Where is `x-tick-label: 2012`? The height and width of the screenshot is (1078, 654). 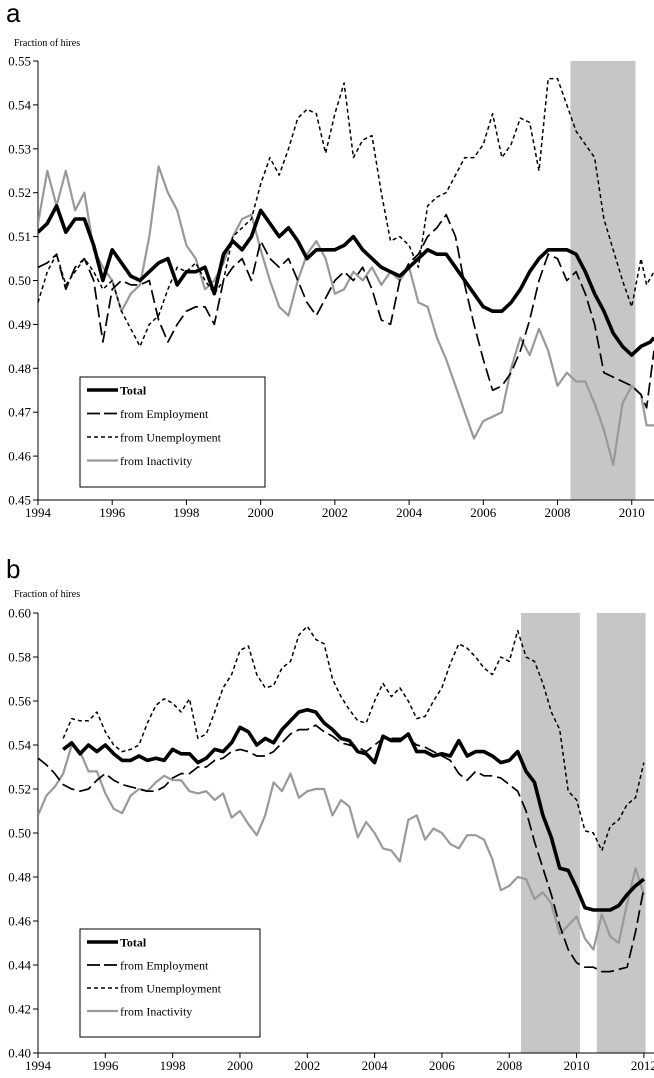 x-tick-label: 2012 is located at coordinates (642, 1065).